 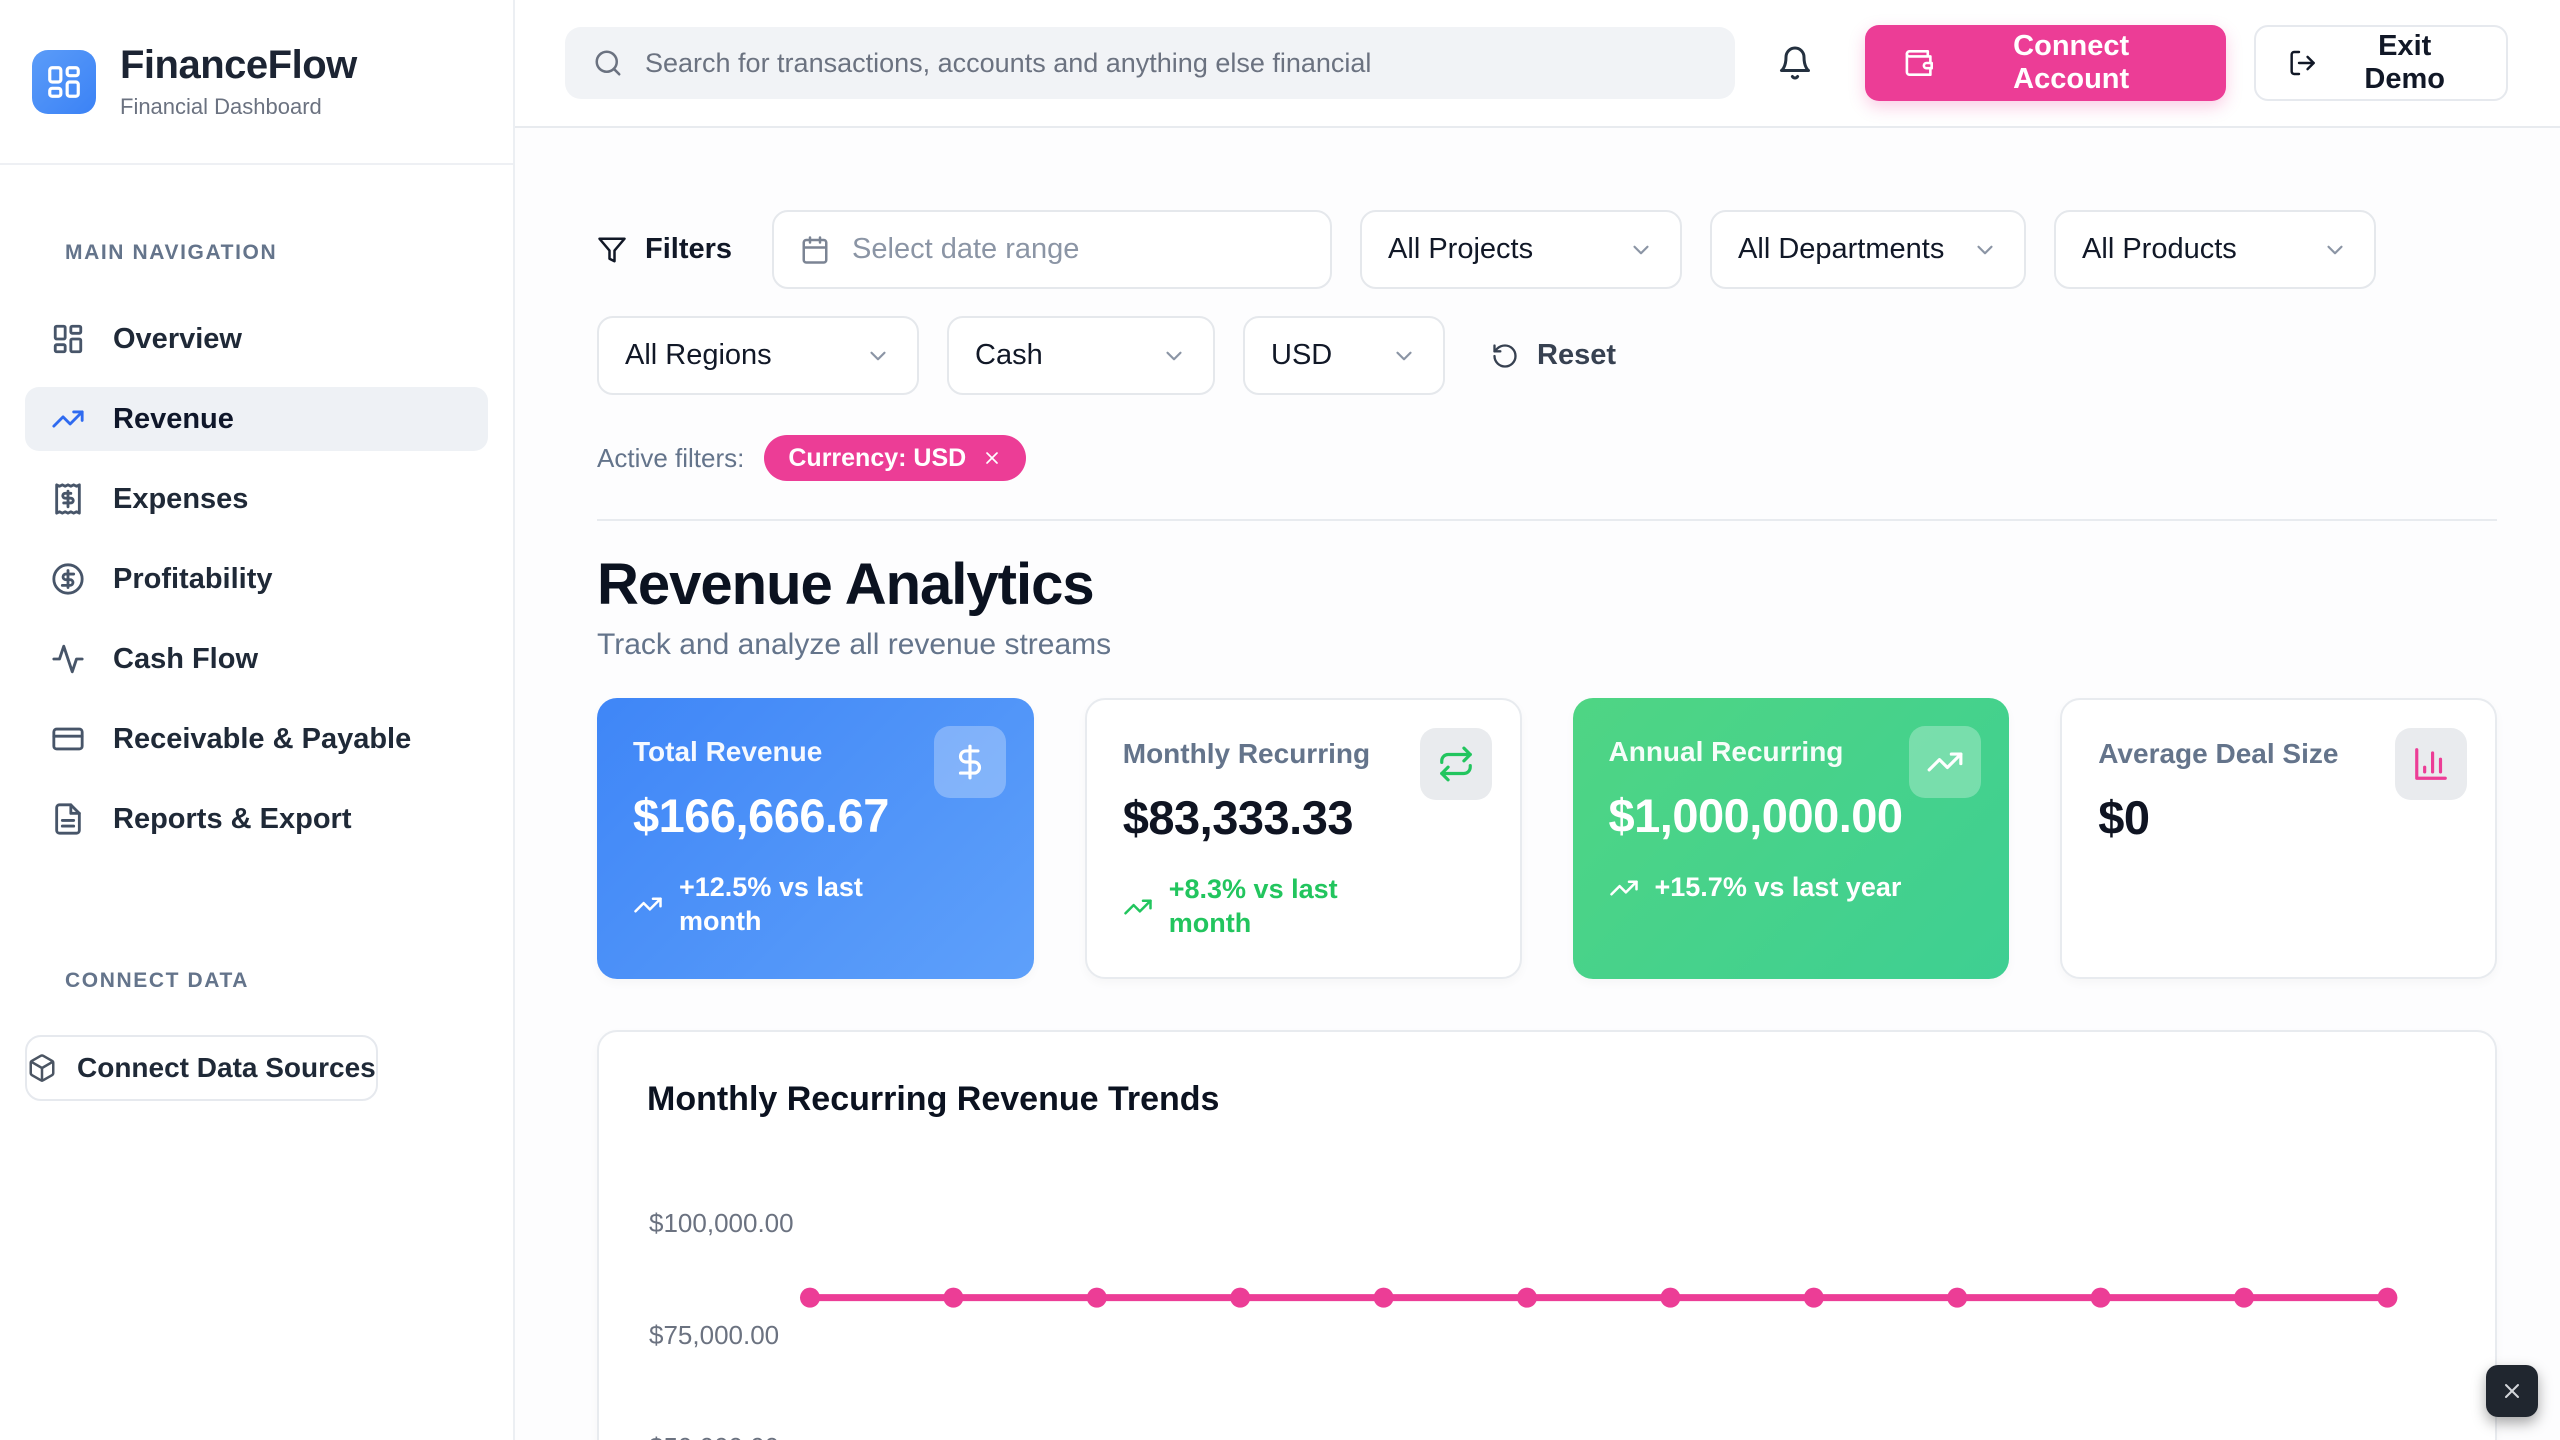 I want to click on svg-text: $100,000.00, so click(x=721, y=1223).